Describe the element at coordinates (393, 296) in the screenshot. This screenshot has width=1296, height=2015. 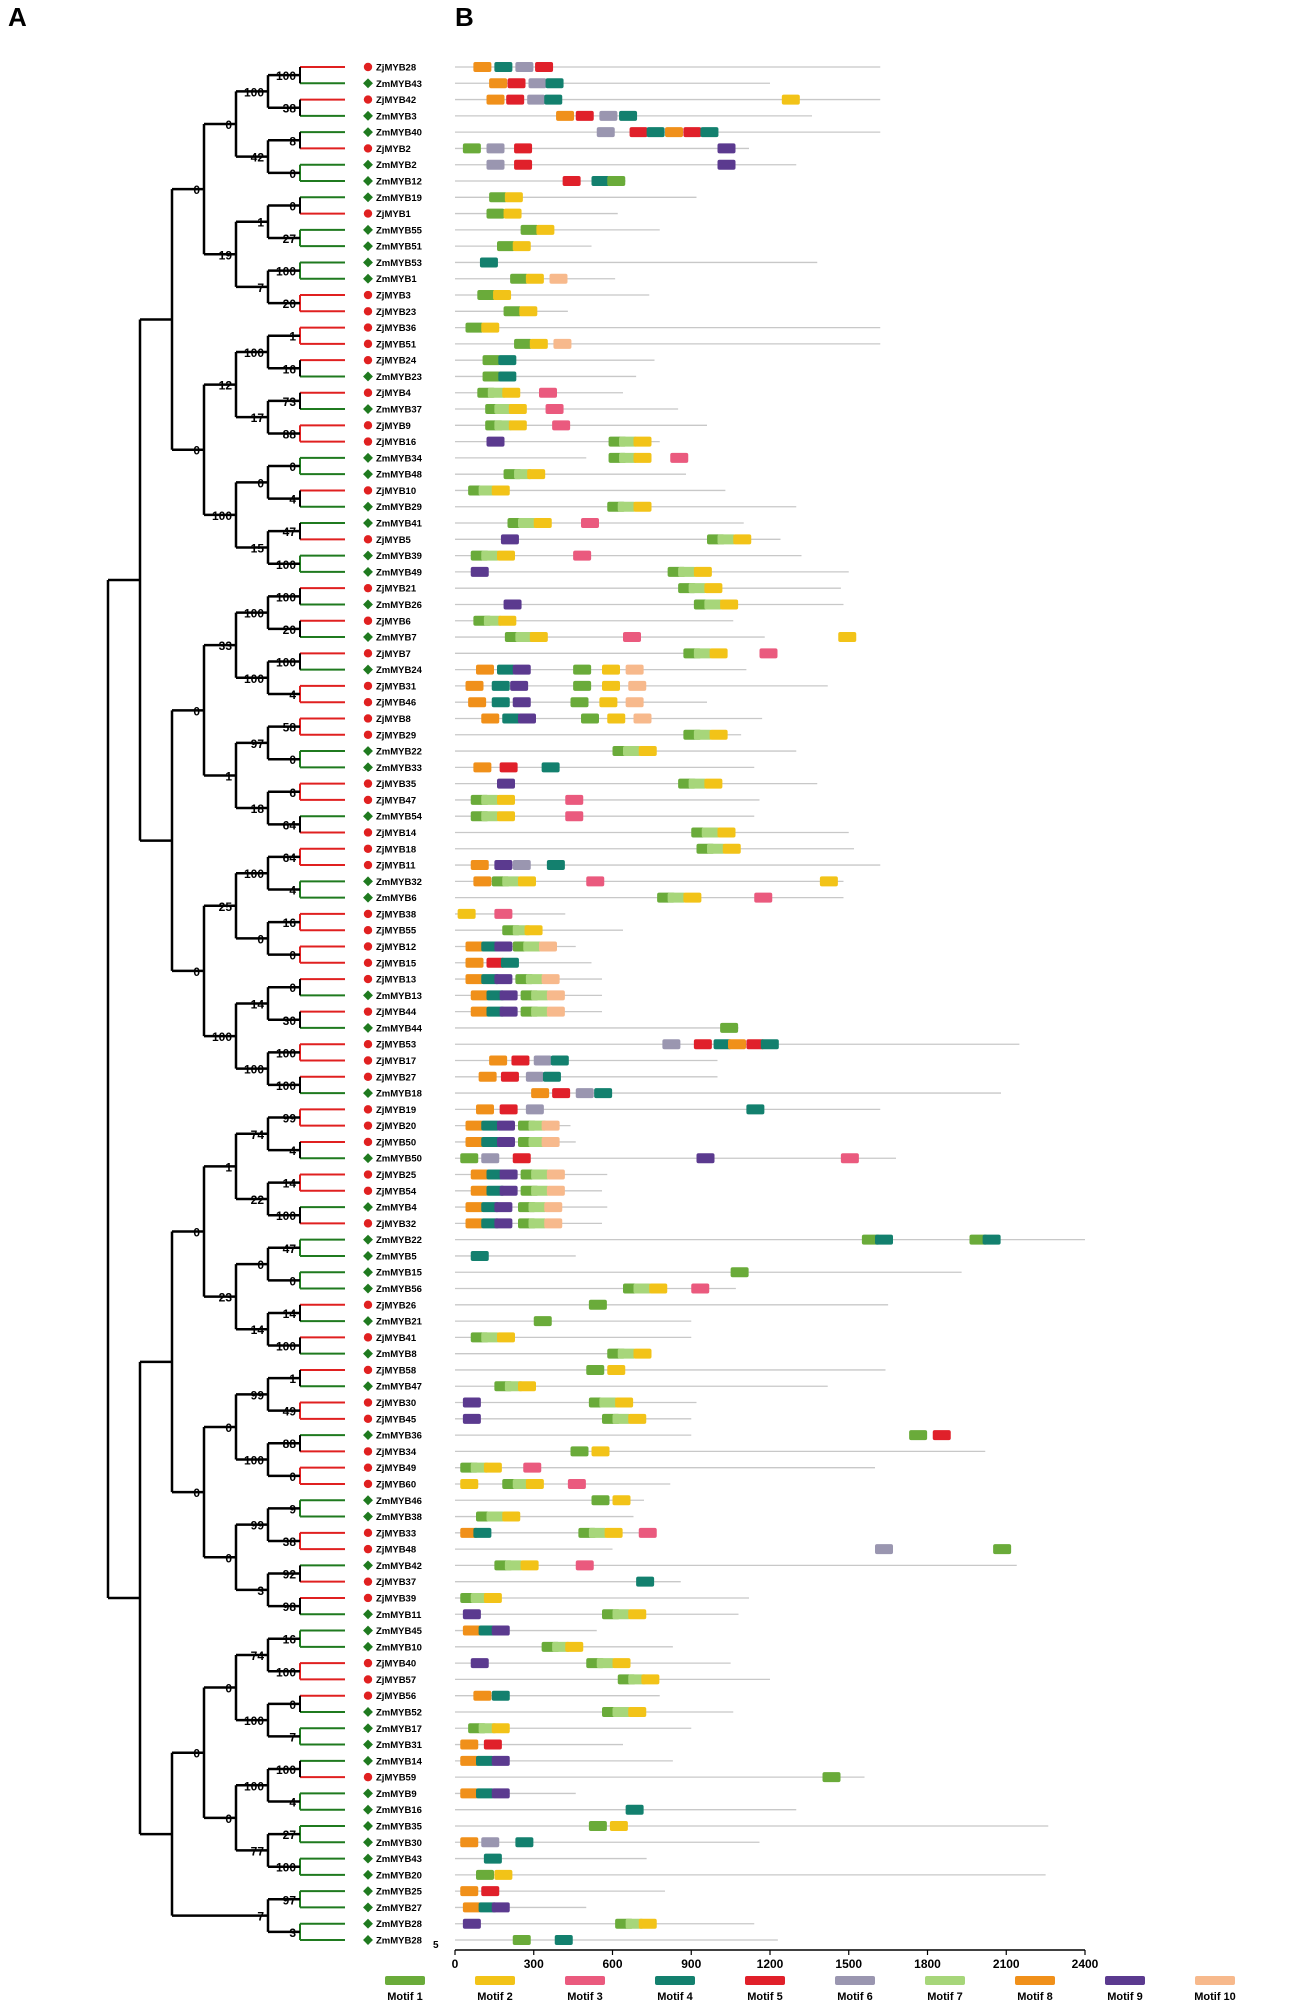
I see `gene-name: ZjMYB3` at that location.